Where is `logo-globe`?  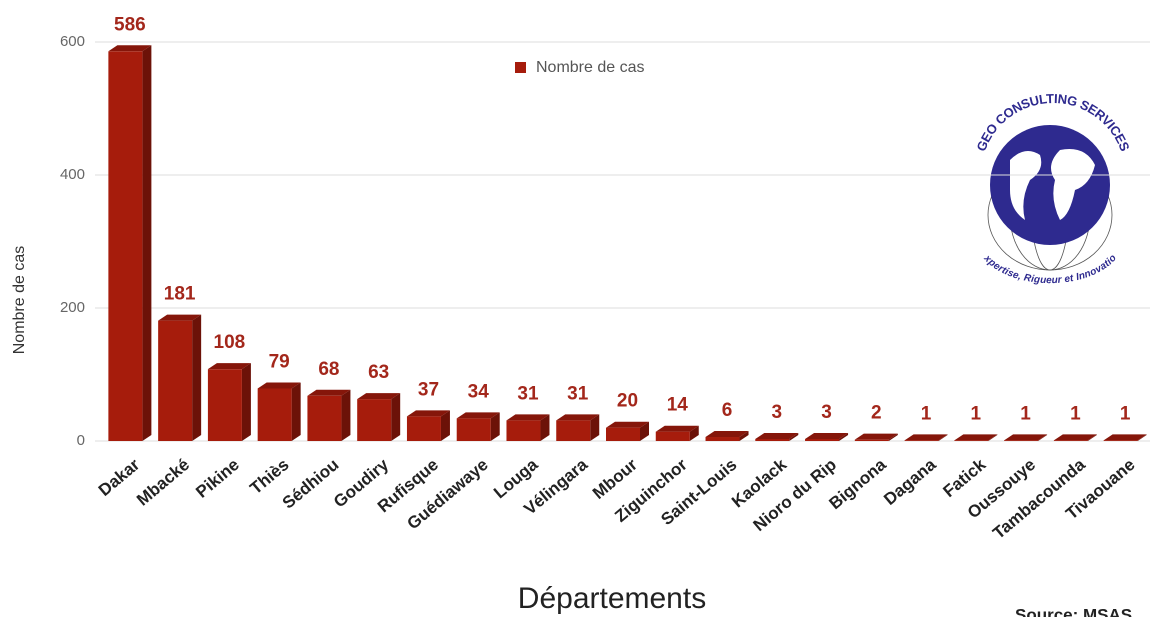 logo-globe is located at coordinates (1050, 185).